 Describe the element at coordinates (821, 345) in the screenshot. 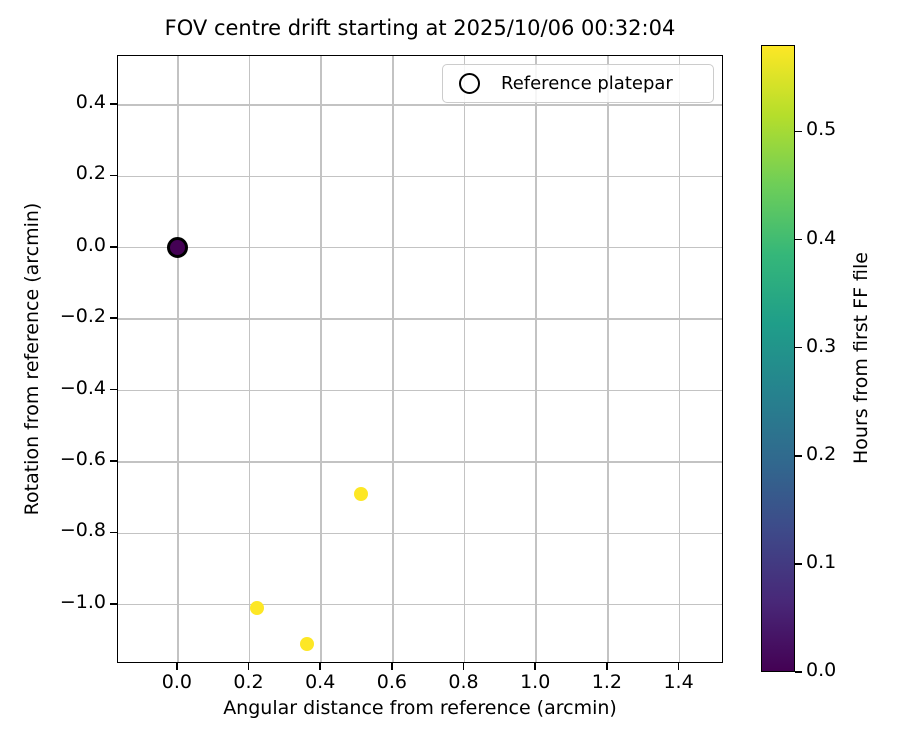

I see `colorbar-tick-label: 0.3` at that location.